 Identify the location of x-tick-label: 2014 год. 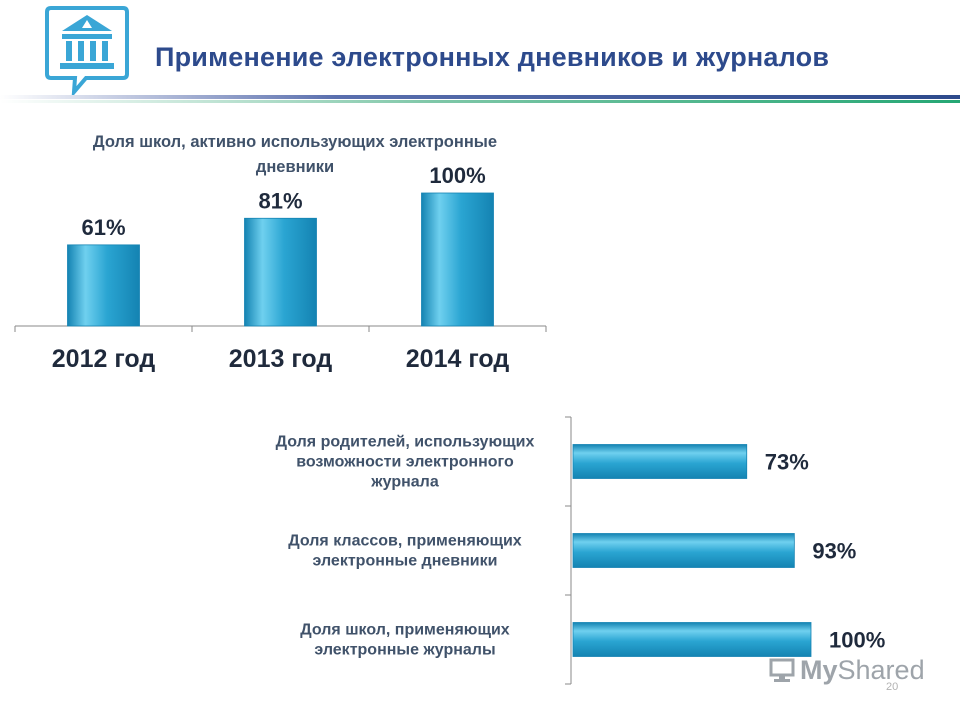
(458, 359).